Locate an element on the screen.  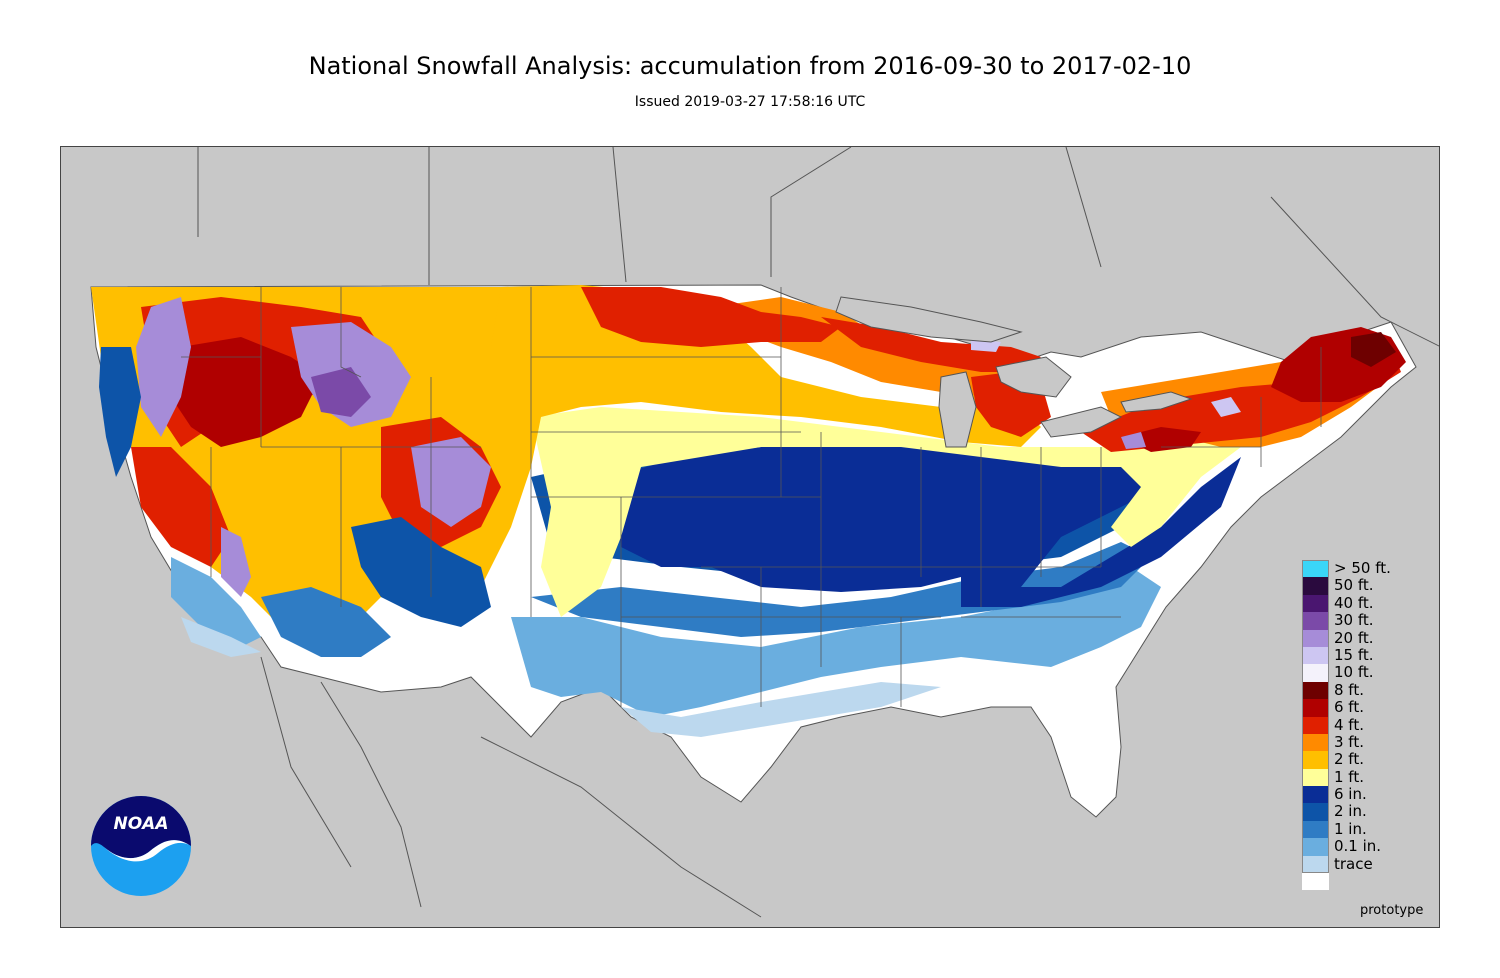
legend-item-15: 1 in. is located at coordinates (1362, 829).